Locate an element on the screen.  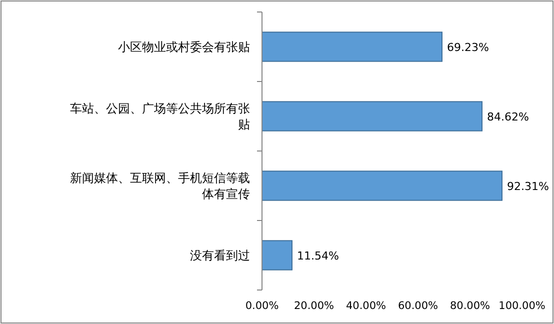
y-tick-label: 新闻媒体、互联网、手机短信等载体有宣传 is located at coordinates (160, 185).